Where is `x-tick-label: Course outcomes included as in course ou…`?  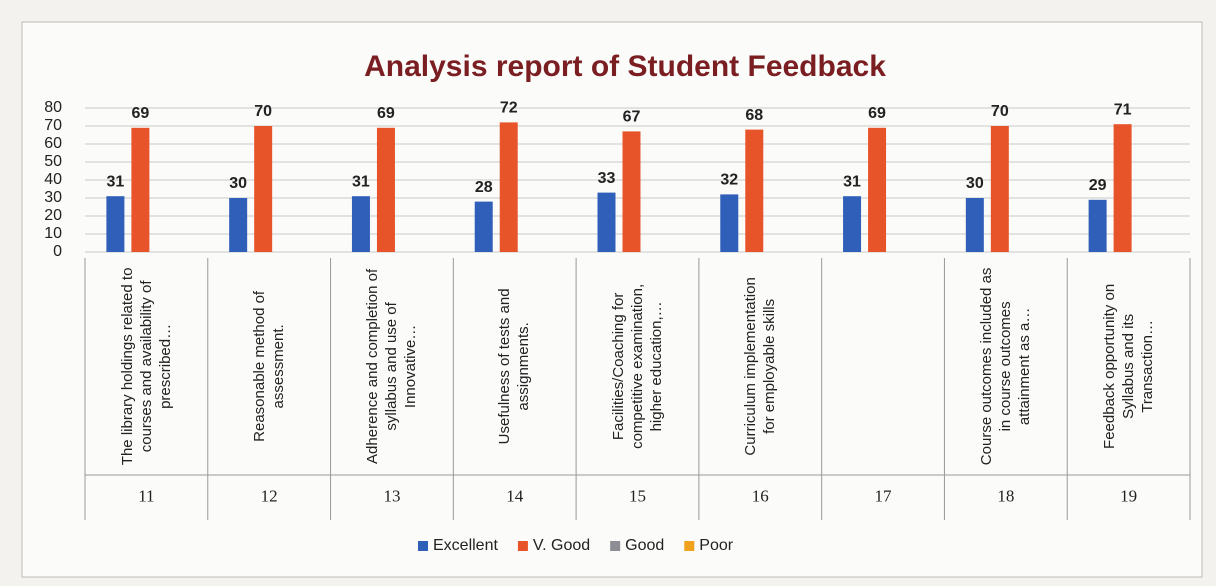 x-tick-label: Course outcomes included as in course ou… is located at coordinates (1006, 366).